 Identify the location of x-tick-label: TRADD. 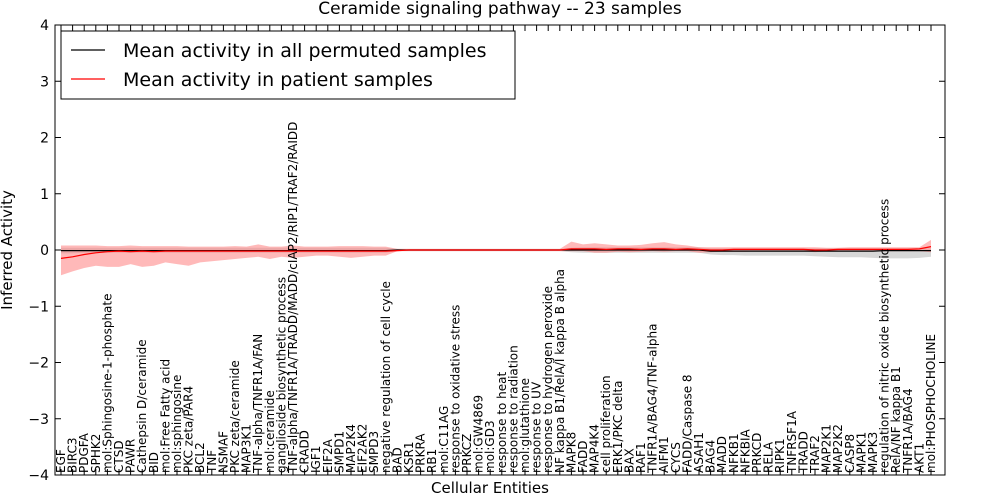
(803, 452).